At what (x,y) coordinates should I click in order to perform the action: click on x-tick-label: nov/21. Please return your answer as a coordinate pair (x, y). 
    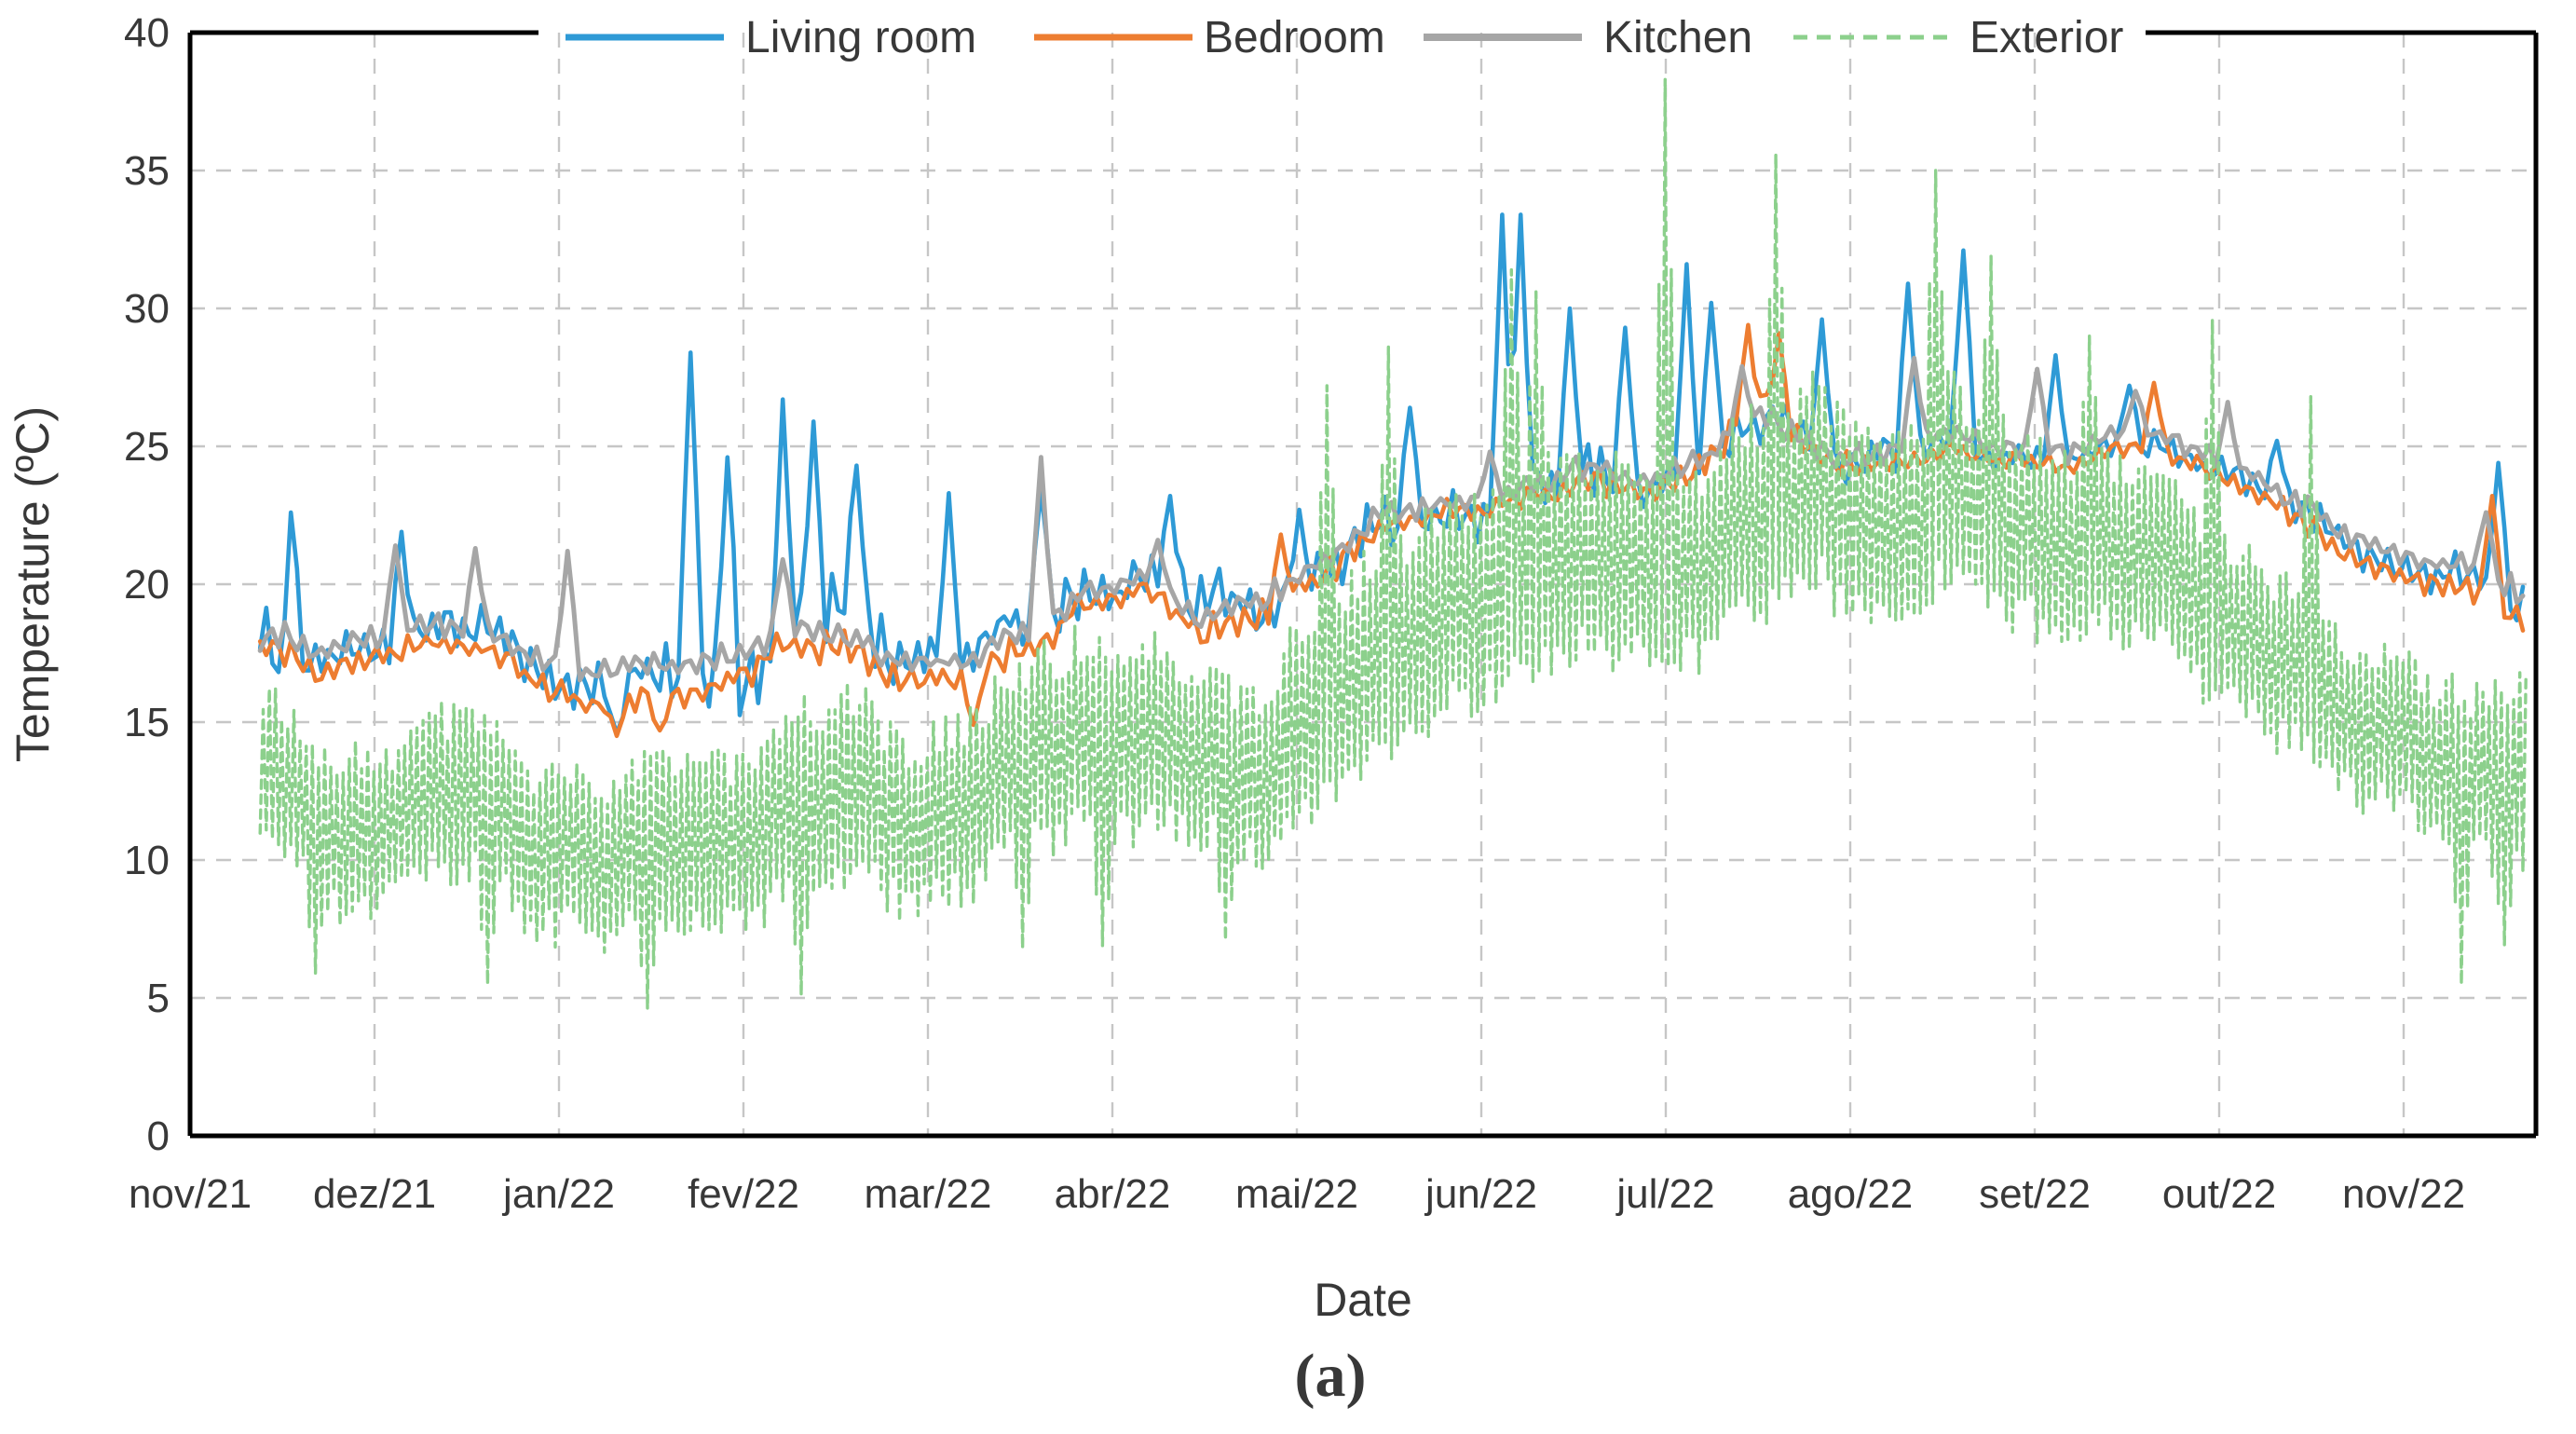
    Looking at the image, I should click on (190, 1194).